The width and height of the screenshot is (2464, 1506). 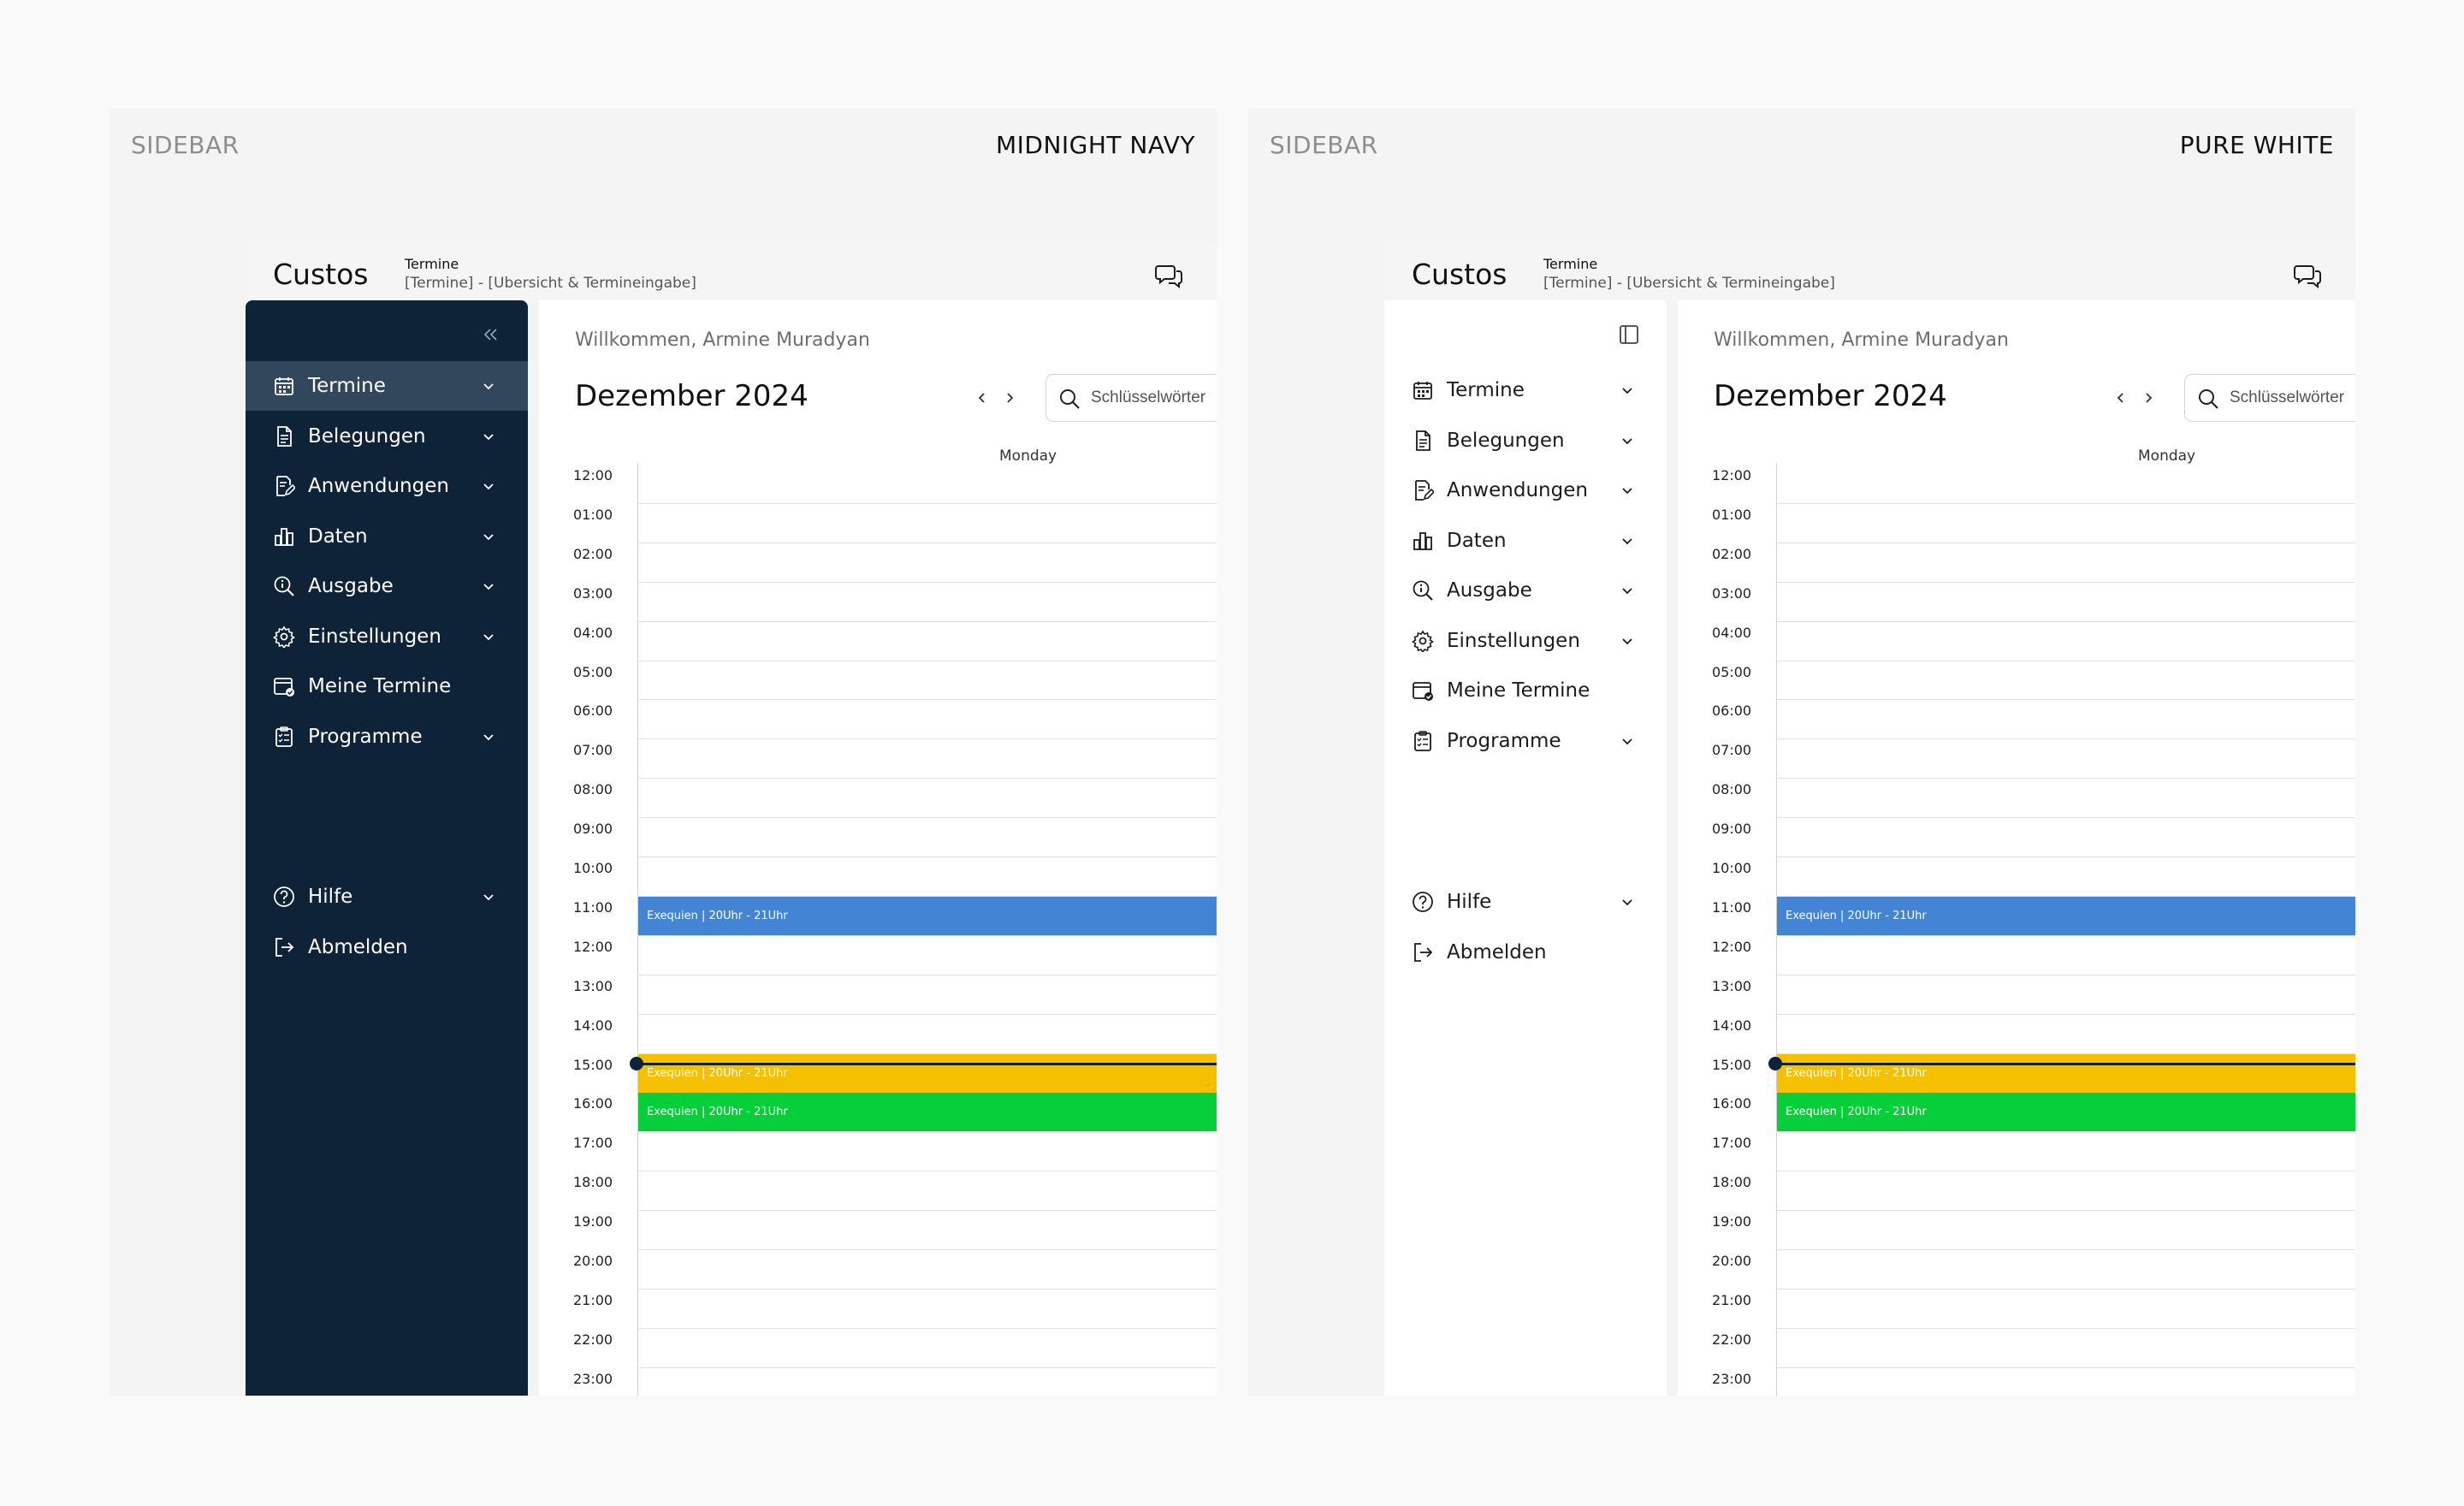 I want to click on breadcrumb-path: [Termine] - [Ubersicht & Termineingabe], so click(x=1689, y=283).